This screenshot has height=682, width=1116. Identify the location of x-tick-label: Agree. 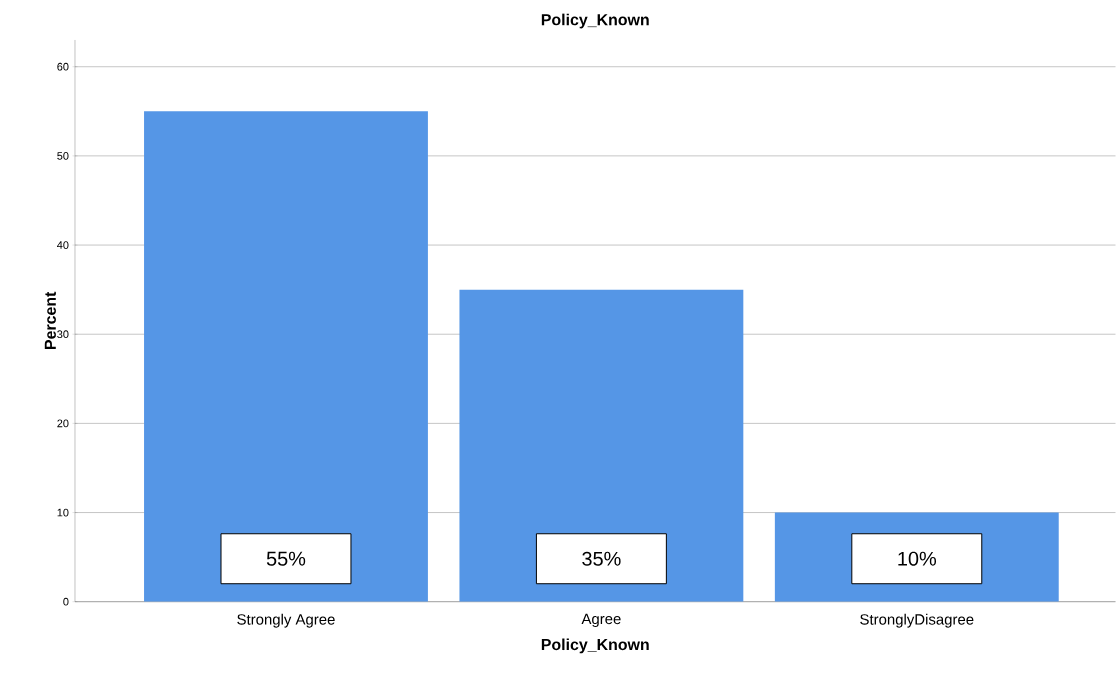
(601, 620).